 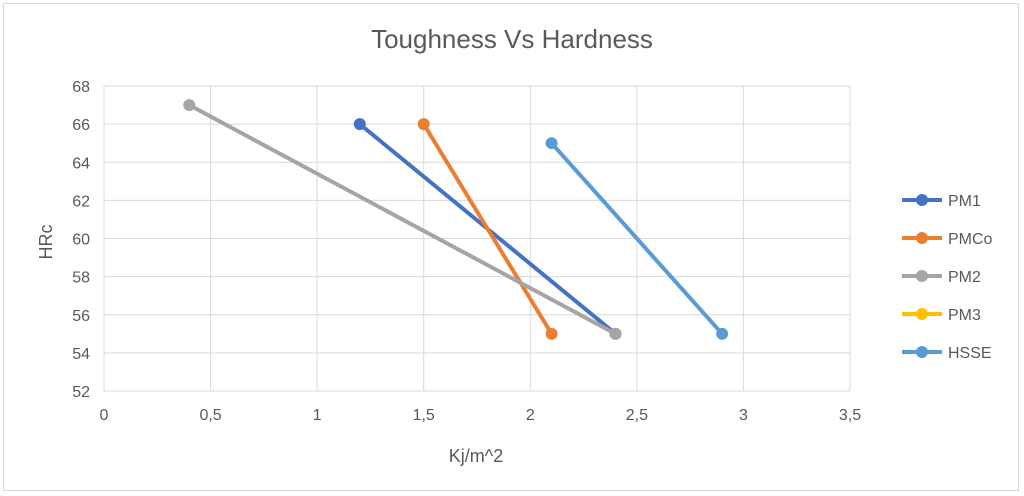 I want to click on y-axis-ticks: 52 54 56 58 60 62 64 66 68, so click(x=81, y=240).